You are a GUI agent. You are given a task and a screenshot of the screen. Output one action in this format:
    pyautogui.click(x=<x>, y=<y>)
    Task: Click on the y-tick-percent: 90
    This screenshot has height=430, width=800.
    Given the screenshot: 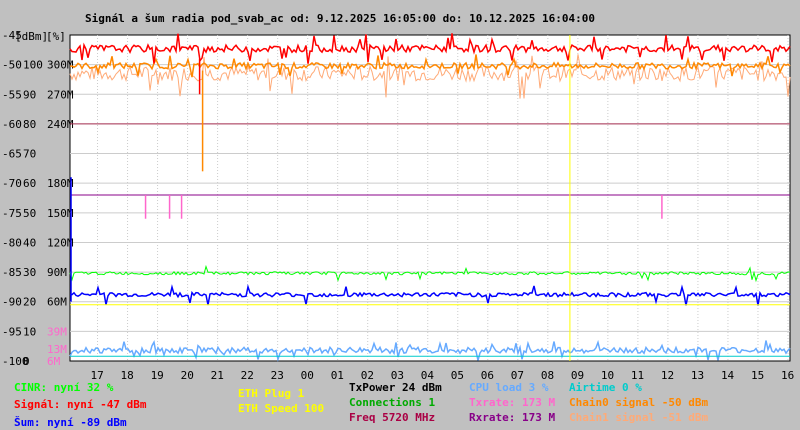 What is the action you would take?
    pyautogui.click(x=29, y=94)
    